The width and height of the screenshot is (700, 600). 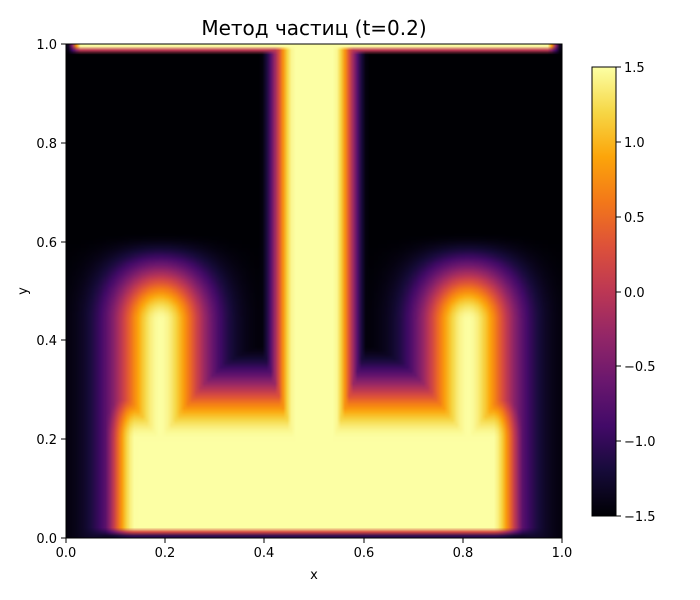 I want to click on x-tick-label: 0.8, so click(x=463, y=553).